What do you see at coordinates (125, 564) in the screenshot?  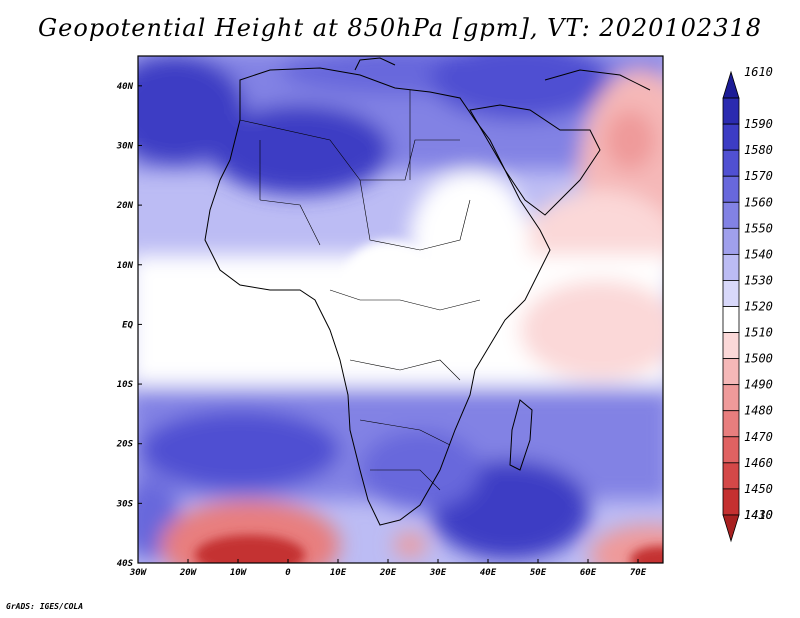 I see `lat-tick-label: 40S` at bounding box center [125, 564].